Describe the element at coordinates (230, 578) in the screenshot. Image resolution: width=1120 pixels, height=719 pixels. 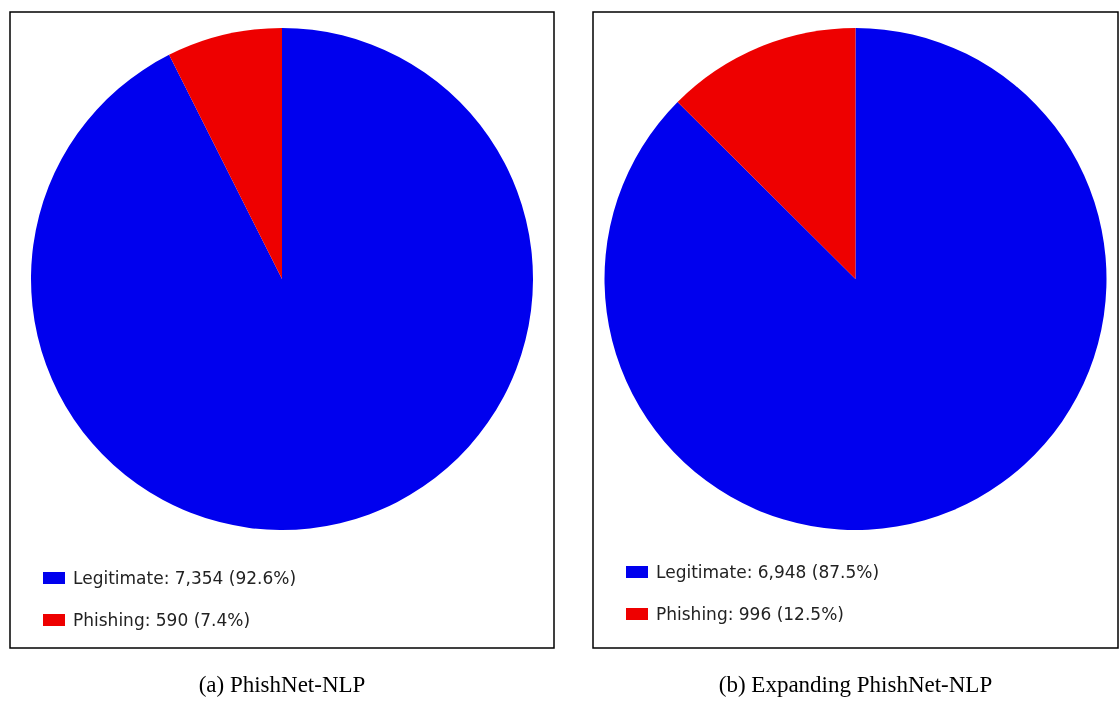
I see `data-label: : 7,354 (92.6%)` at that location.